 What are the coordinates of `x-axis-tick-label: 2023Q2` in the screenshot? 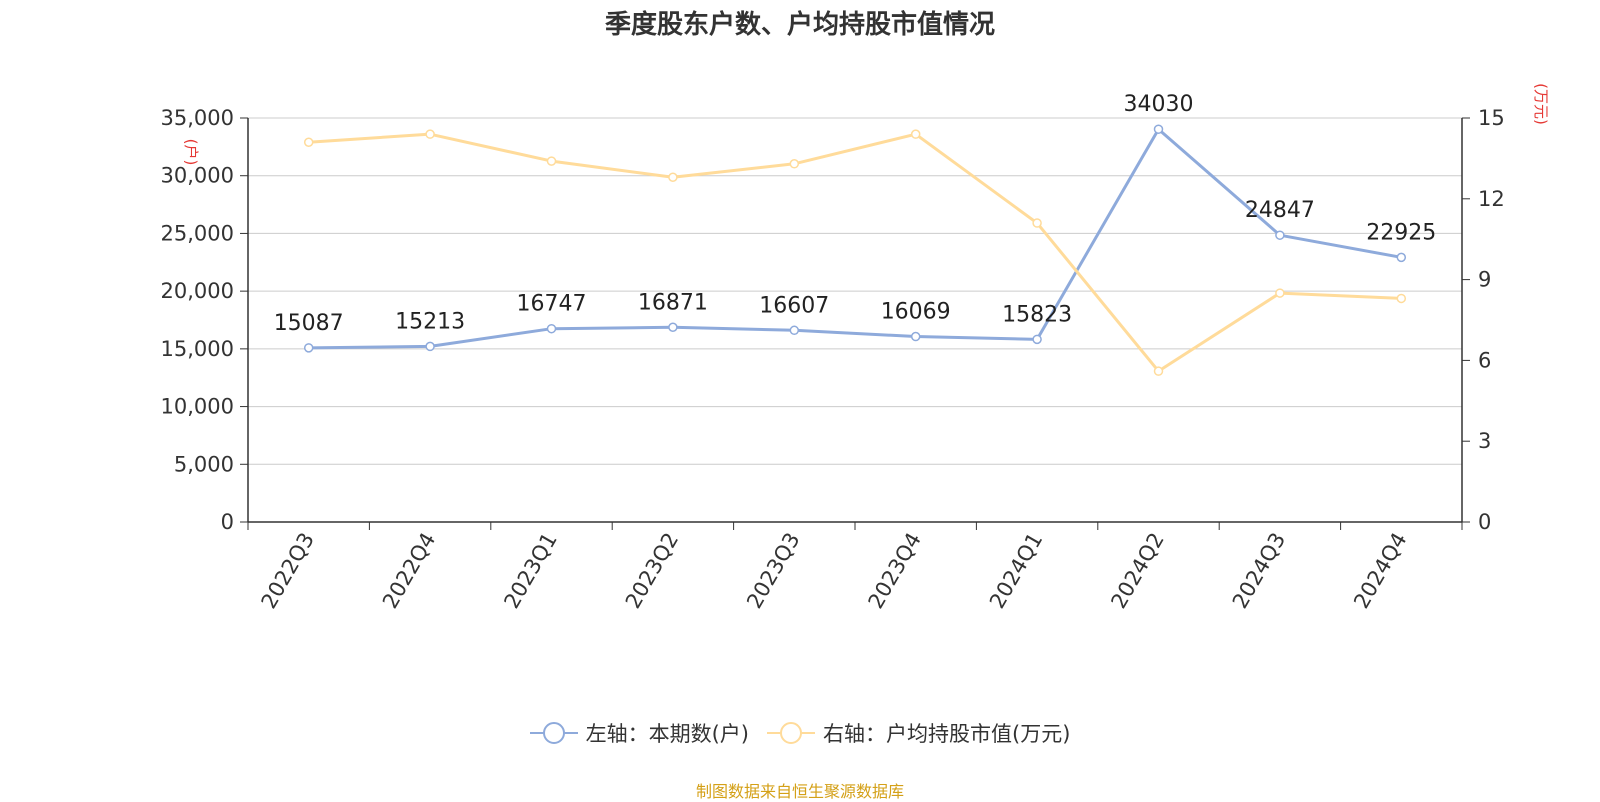 It's located at (652, 571).